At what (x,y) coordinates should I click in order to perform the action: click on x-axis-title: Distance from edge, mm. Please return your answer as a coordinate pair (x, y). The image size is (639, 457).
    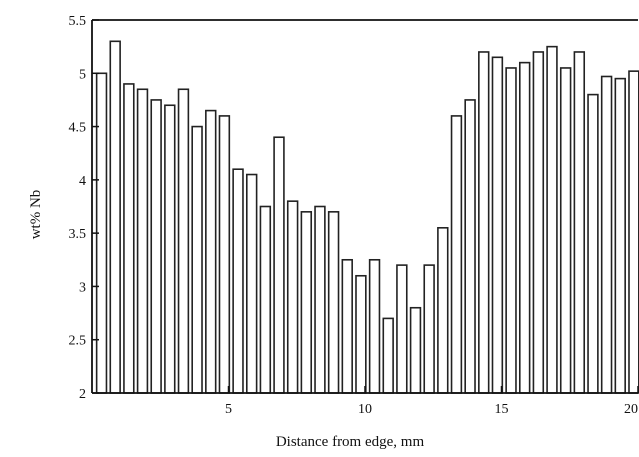
    Looking at the image, I should click on (350, 442).